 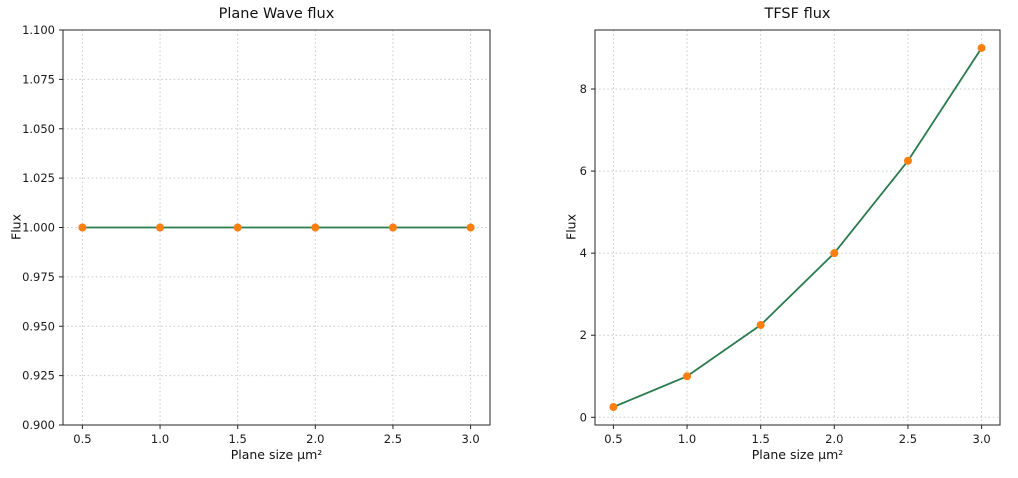 I want to click on svg-text: 1.075, so click(x=38, y=79).